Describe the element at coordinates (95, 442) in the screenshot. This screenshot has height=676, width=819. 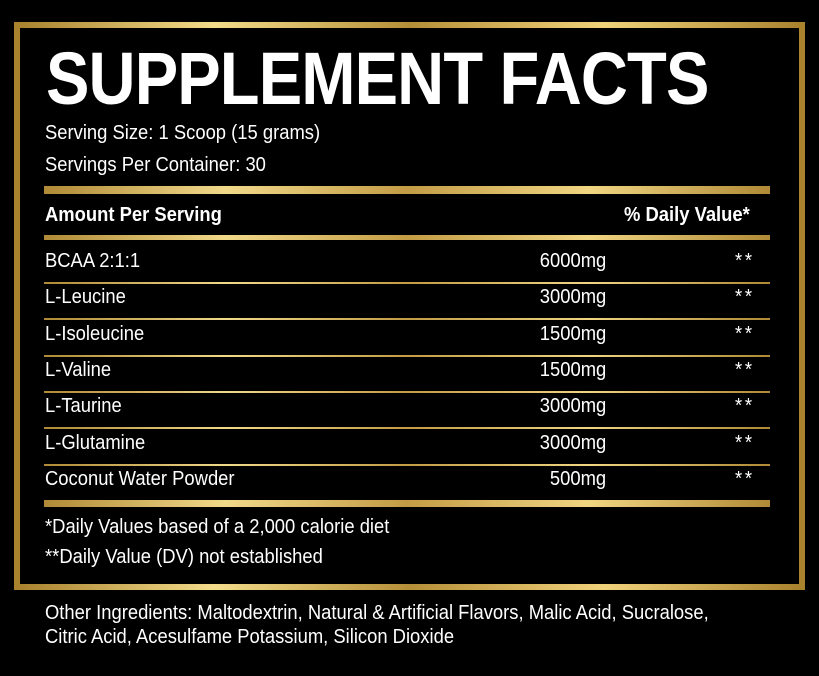
I see `ingredient-name: L-Glutamine` at that location.